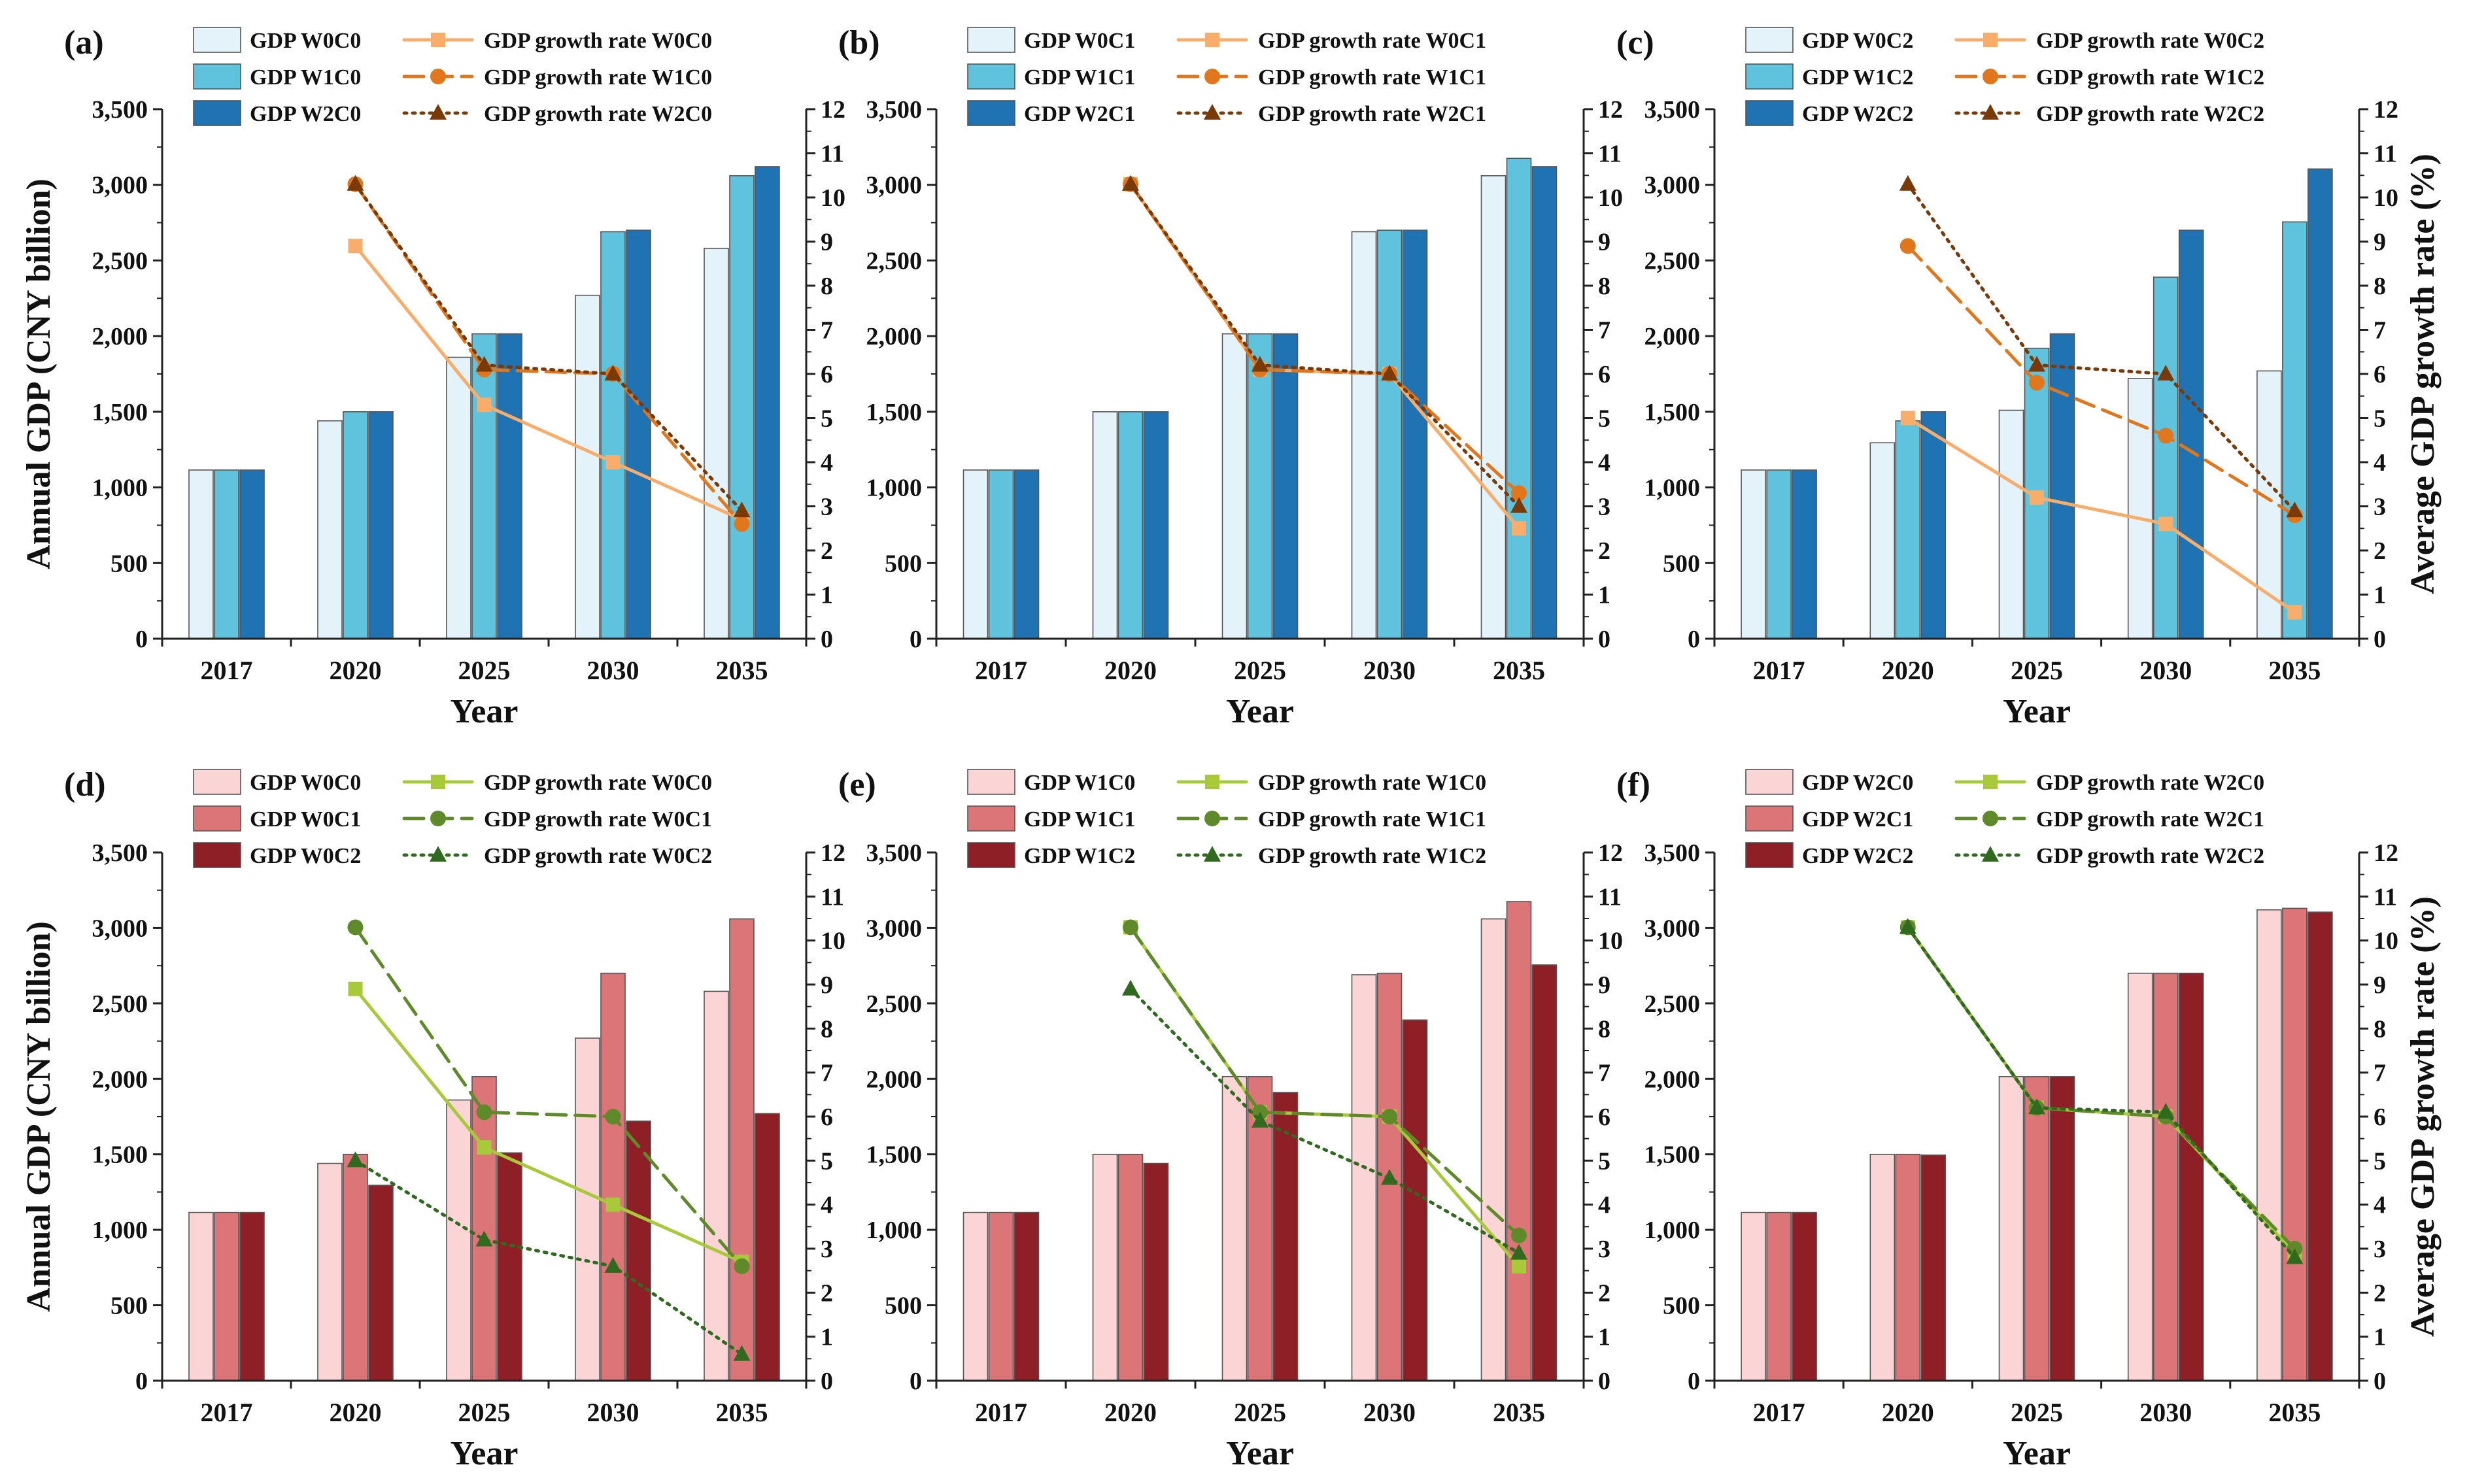 This screenshot has height=1484, width=2469. What do you see at coordinates (1753, 1296) in the screenshot?
I see `bar-gdp-w2c0-2017` at bounding box center [1753, 1296].